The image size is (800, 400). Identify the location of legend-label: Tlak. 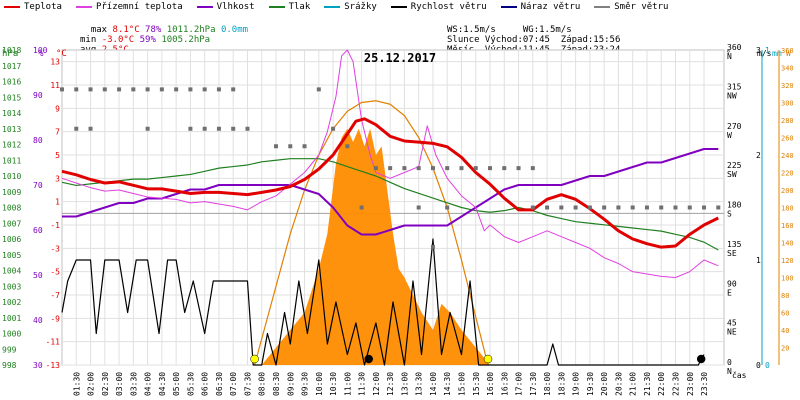
(299, 7).